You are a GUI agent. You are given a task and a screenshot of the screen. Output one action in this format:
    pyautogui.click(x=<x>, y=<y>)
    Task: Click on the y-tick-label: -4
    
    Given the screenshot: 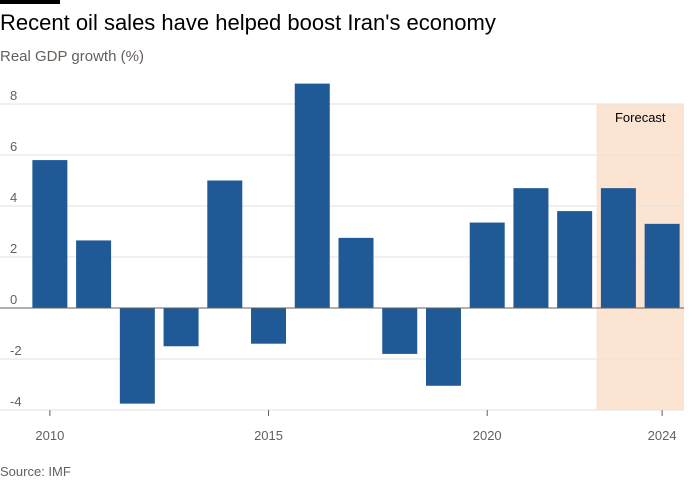 What is the action you would take?
    pyautogui.click(x=16, y=401)
    